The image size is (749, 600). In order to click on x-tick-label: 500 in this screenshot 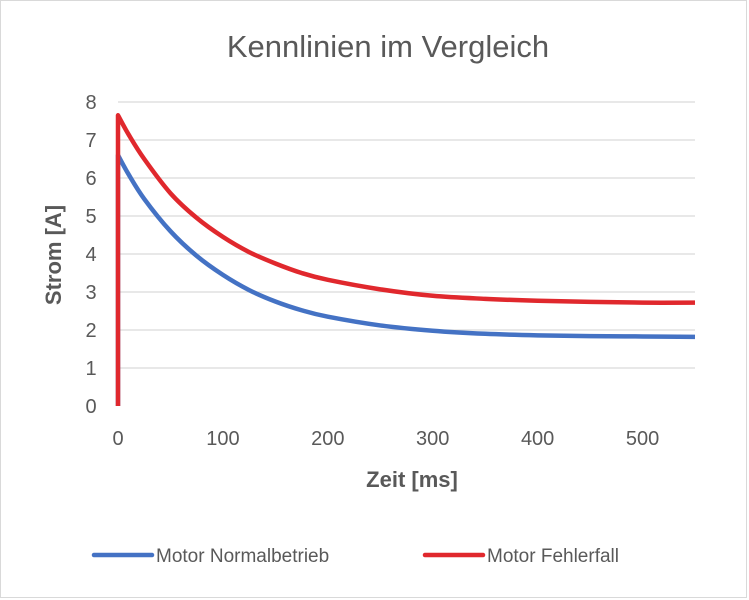, I will do `click(642, 439)`.